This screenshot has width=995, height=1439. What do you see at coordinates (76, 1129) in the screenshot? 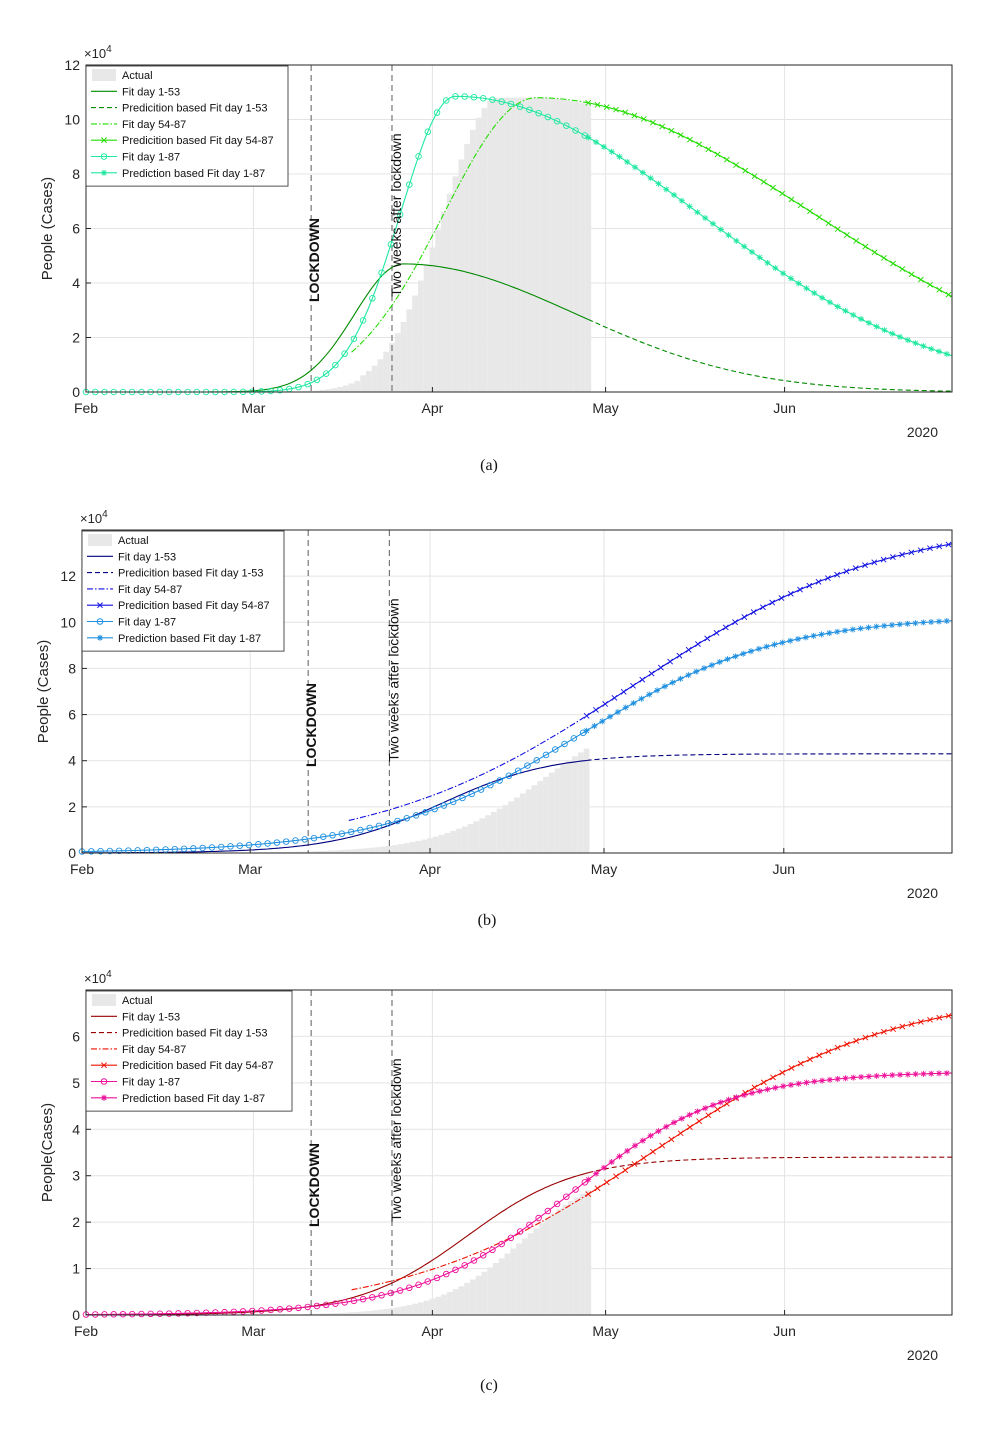
I see `y-tick-label: 4` at bounding box center [76, 1129].